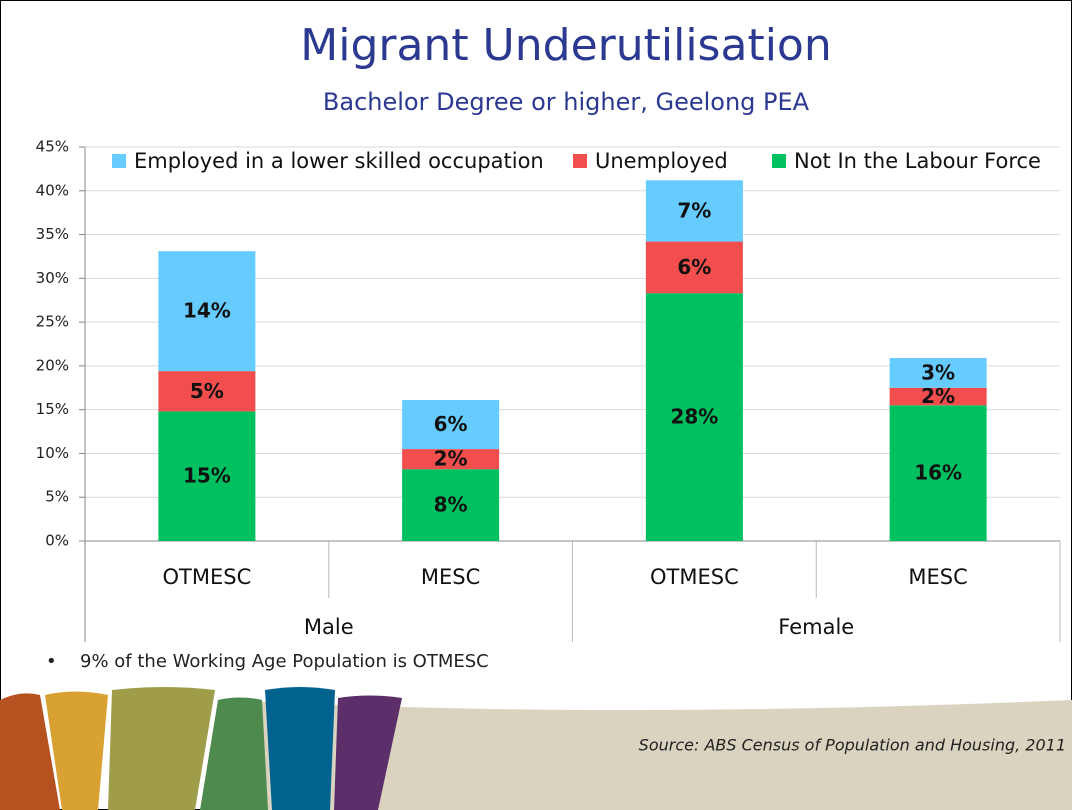  Describe the element at coordinates (52, 365) in the screenshot. I see `y-tick-label: 20%` at that location.